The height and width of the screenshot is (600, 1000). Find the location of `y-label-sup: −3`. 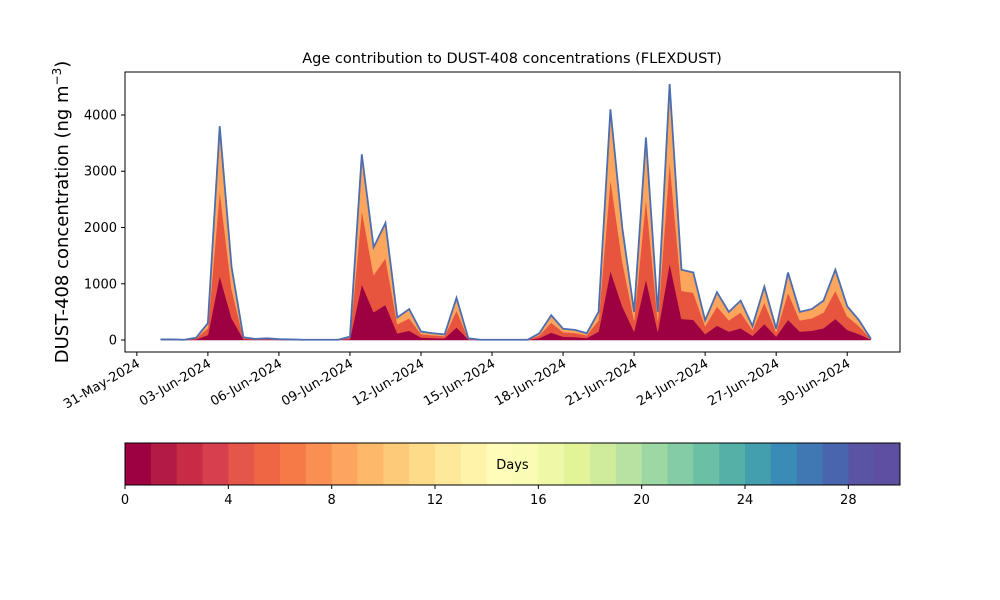

y-label-sup: −3 is located at coordinates (57, 77).